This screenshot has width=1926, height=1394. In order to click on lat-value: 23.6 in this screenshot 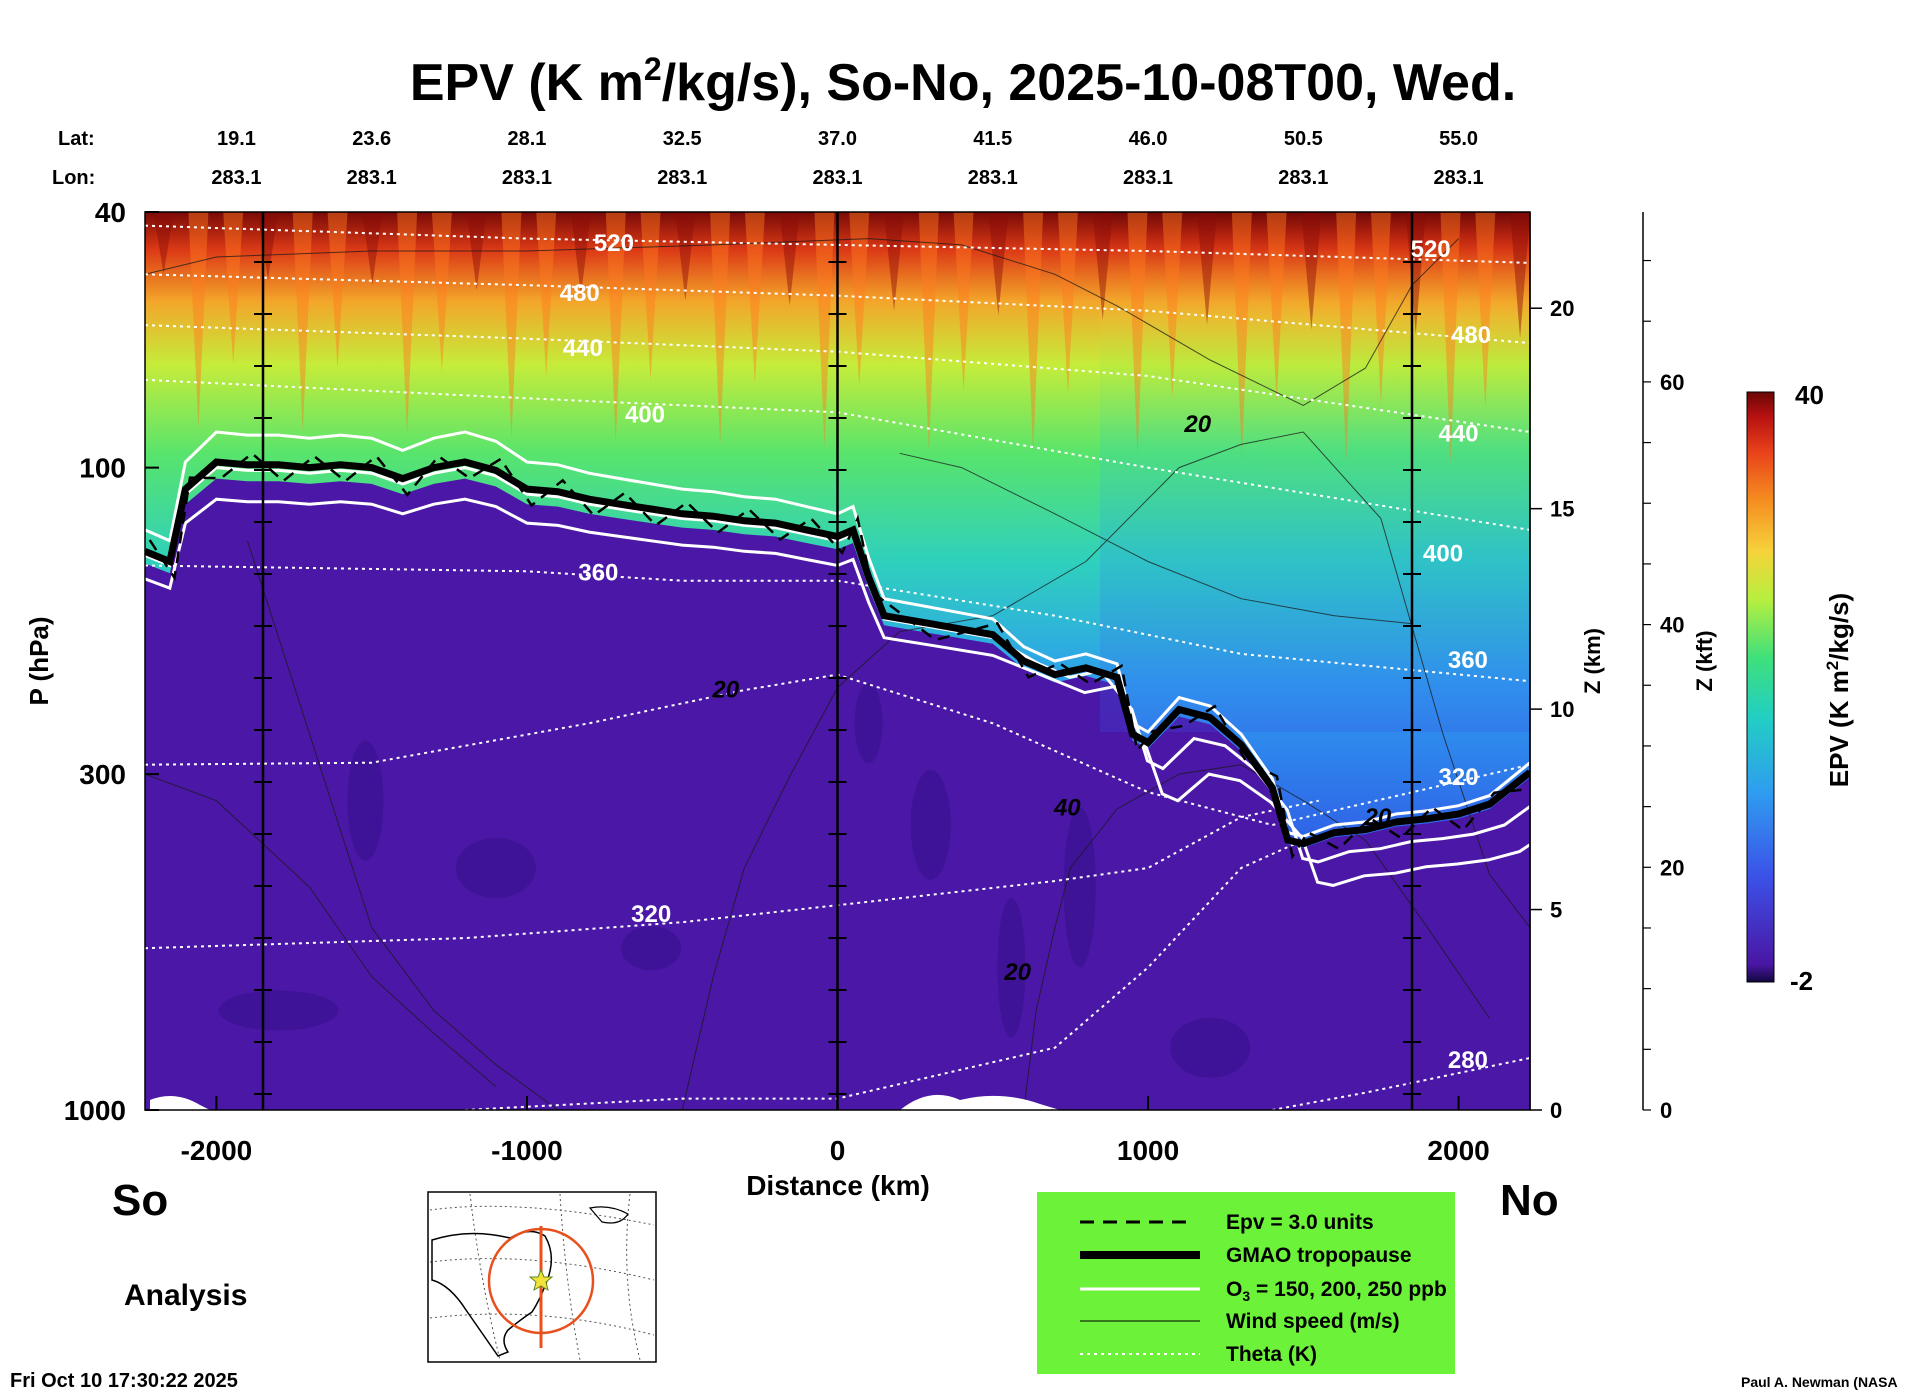, I will do `click(371, 139)`.